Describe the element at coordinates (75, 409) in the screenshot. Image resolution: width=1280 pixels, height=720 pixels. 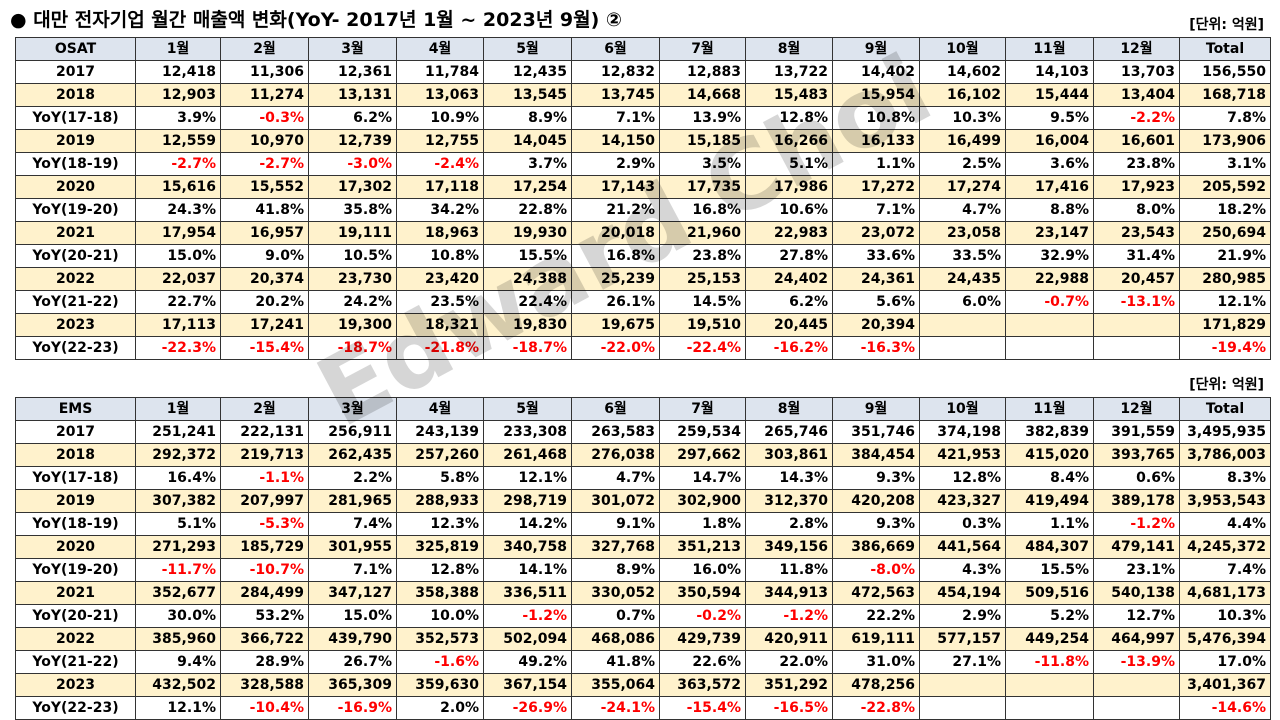
I see `column-header: EMS` at that location.